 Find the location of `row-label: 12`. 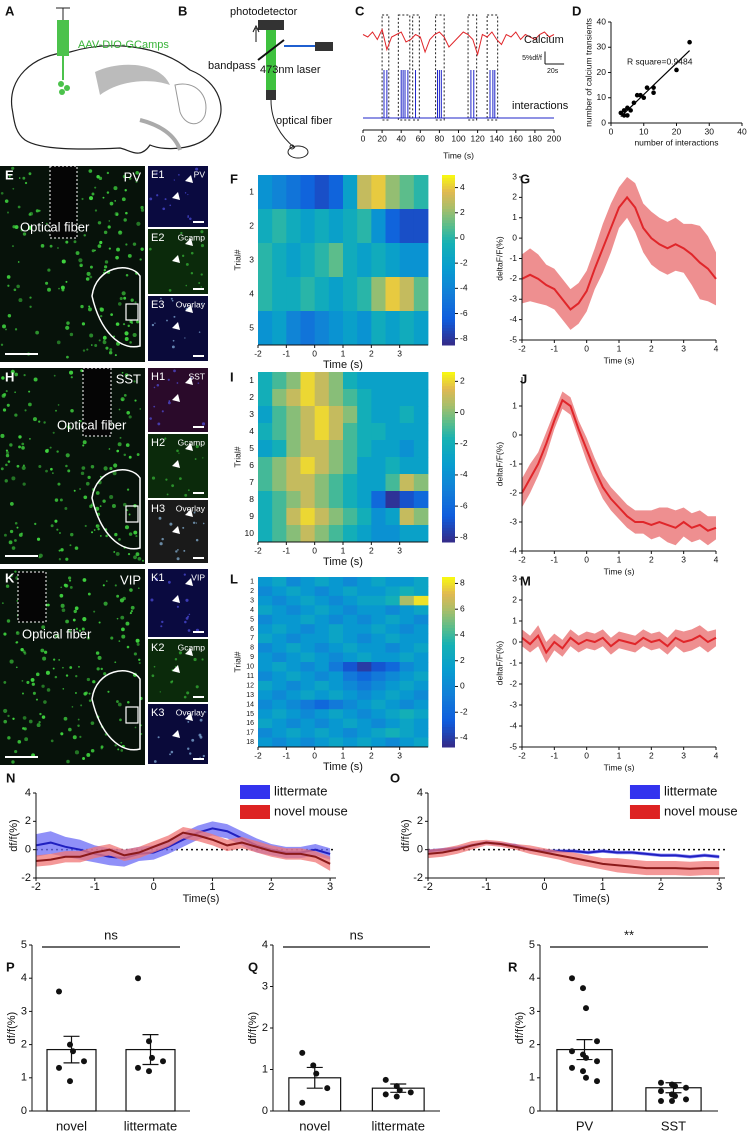

row-label: 12 is located at coordinates (250, 685).